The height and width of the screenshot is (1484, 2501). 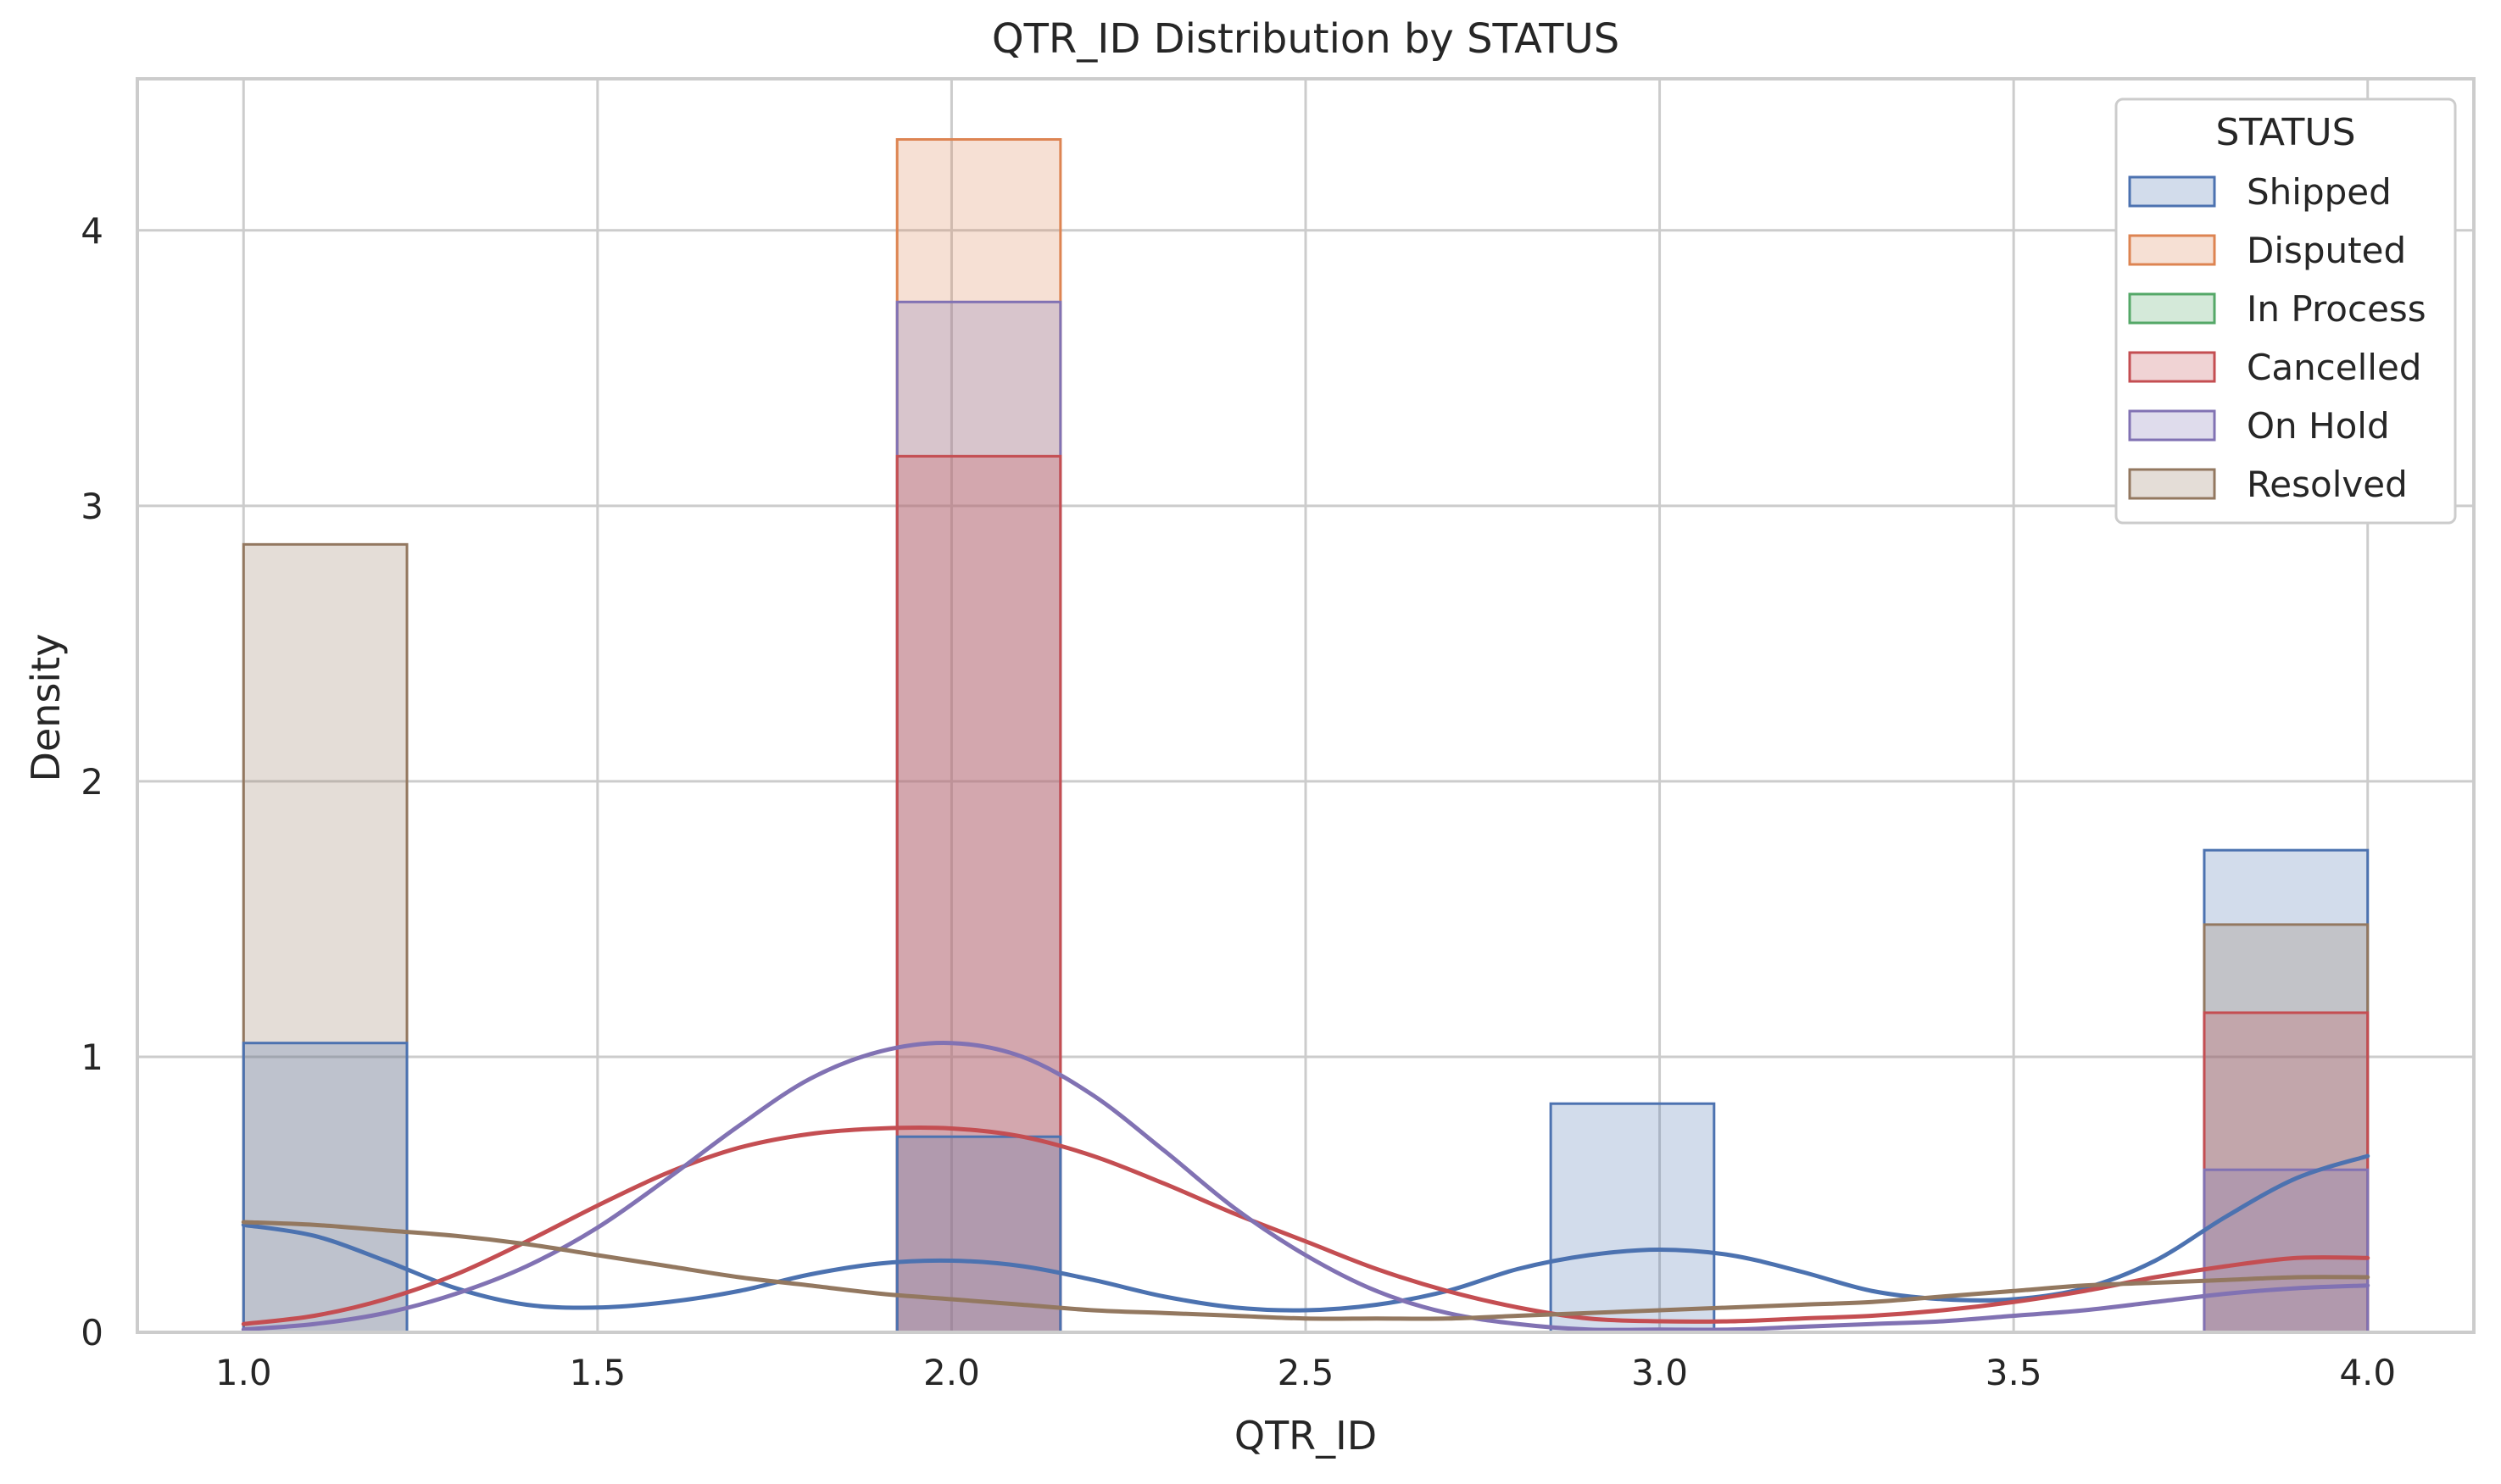 What do you see at coordinates (2326, 251) in the screenshot?
I see `legend-label: Disputed` at bounding box center [2326, 251].